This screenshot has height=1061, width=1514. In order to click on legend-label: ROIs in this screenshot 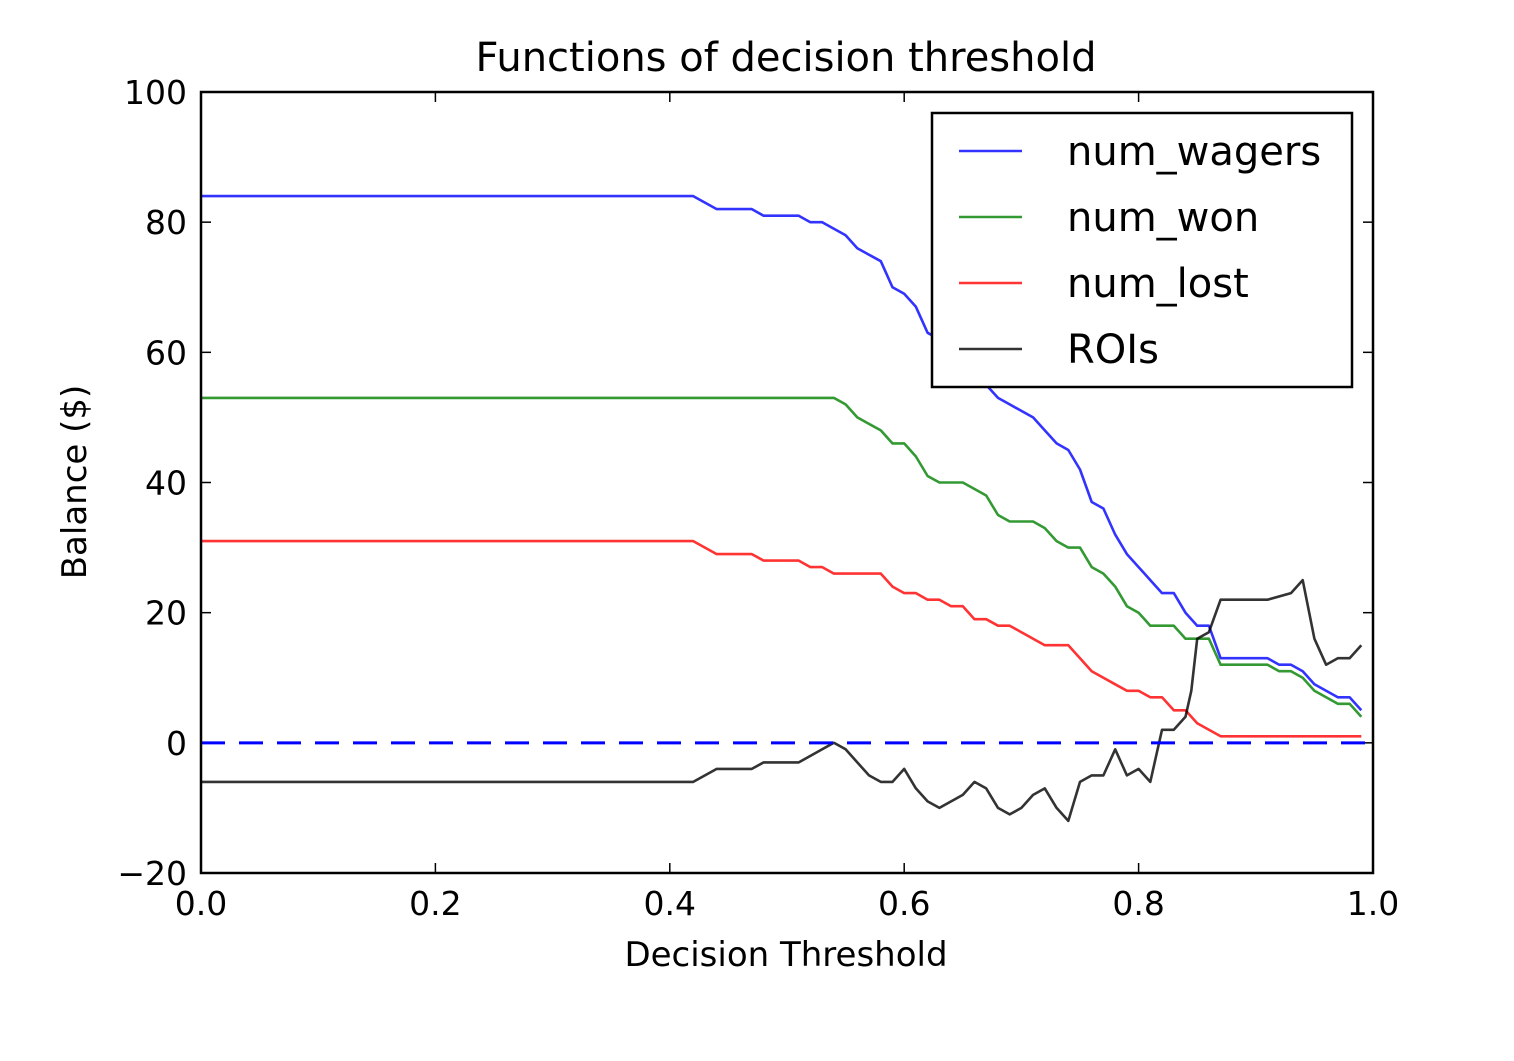, I will do `click(1113, 350)`.